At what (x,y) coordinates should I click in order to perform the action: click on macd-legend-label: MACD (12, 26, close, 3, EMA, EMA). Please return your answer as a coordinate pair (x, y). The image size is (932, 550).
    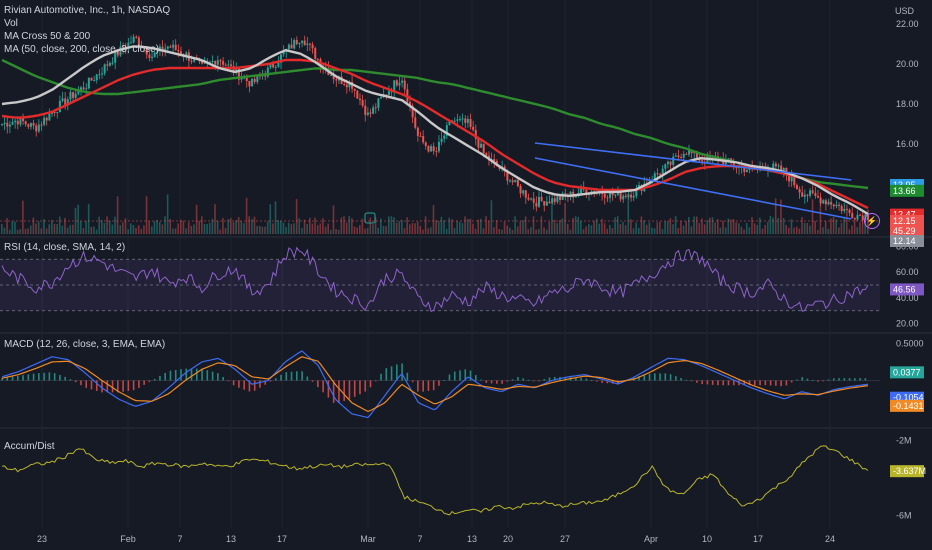
    Looking at the image, I should click on (85, 344).